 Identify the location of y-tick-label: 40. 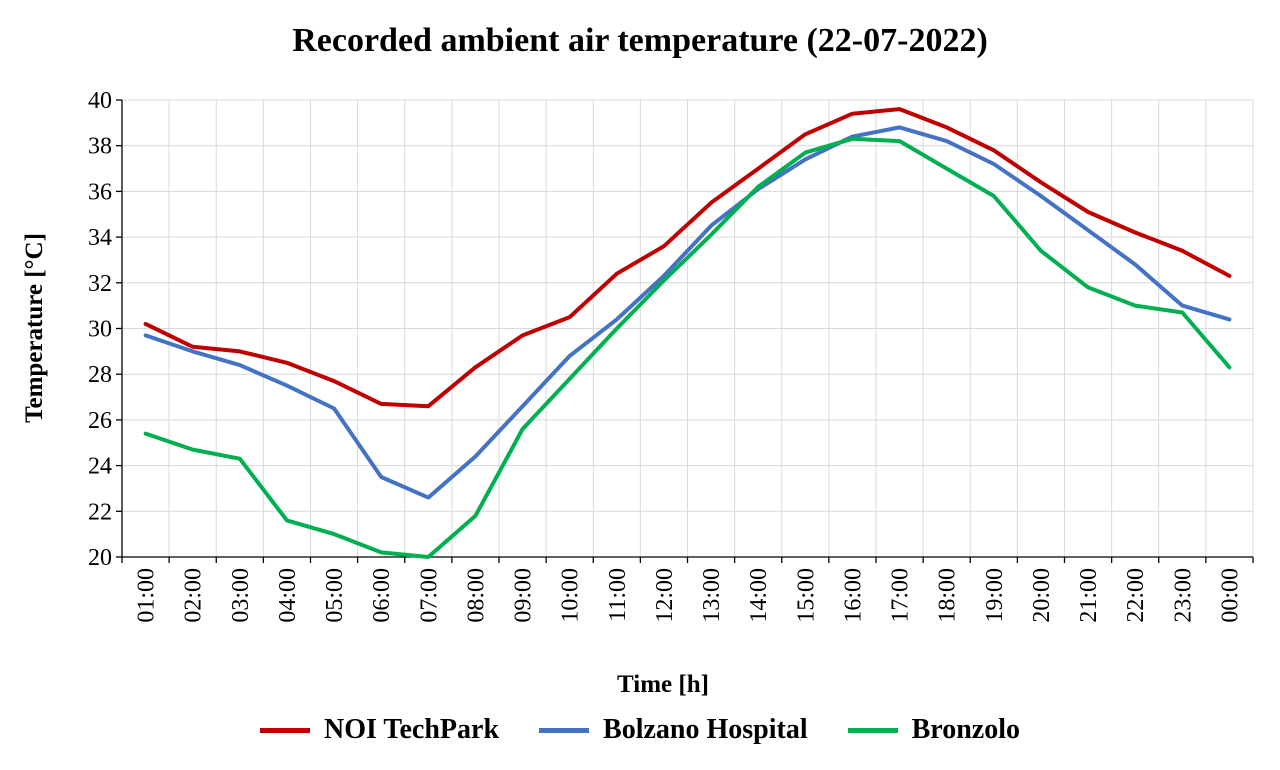
(100, 101).